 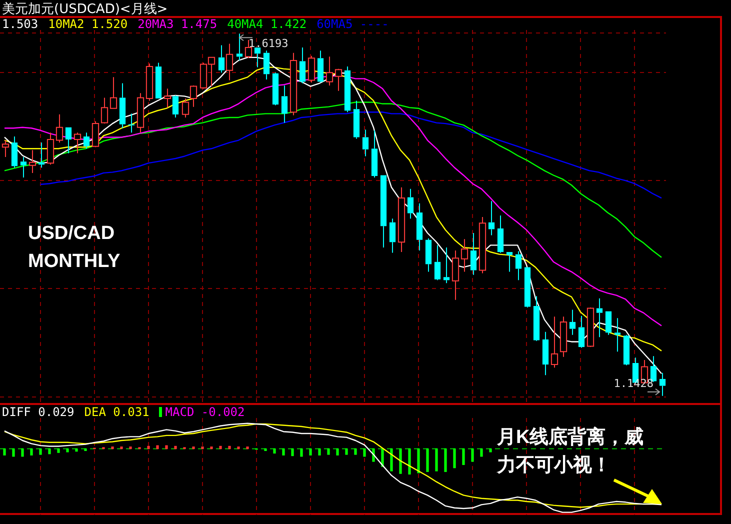 What do you see at coordinates (88, 24) in the screenshot?
I see `text: 10MA2 1.520` at bounding box center [88, 24].